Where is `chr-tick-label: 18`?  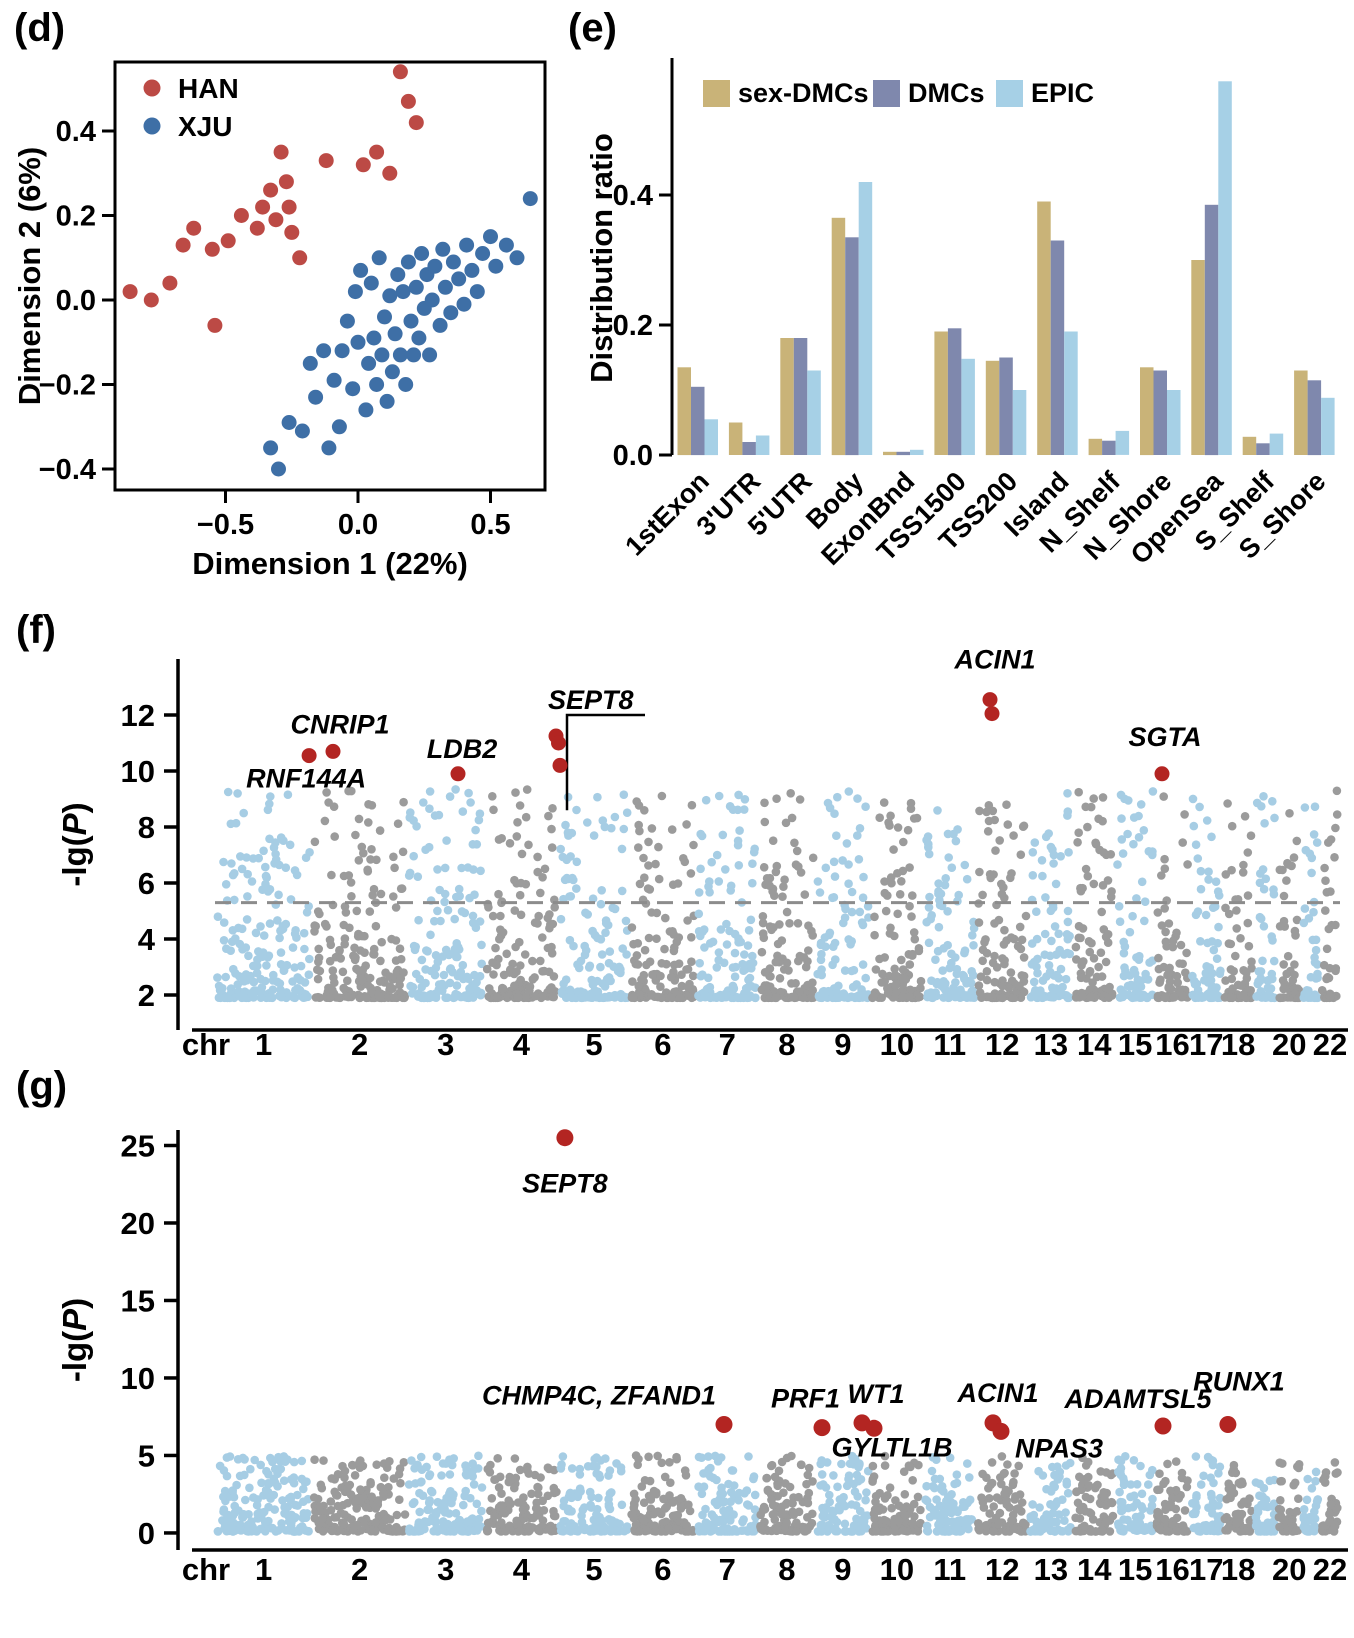
chr-tick-label: 18 is located at coordinates (1238, 1044).